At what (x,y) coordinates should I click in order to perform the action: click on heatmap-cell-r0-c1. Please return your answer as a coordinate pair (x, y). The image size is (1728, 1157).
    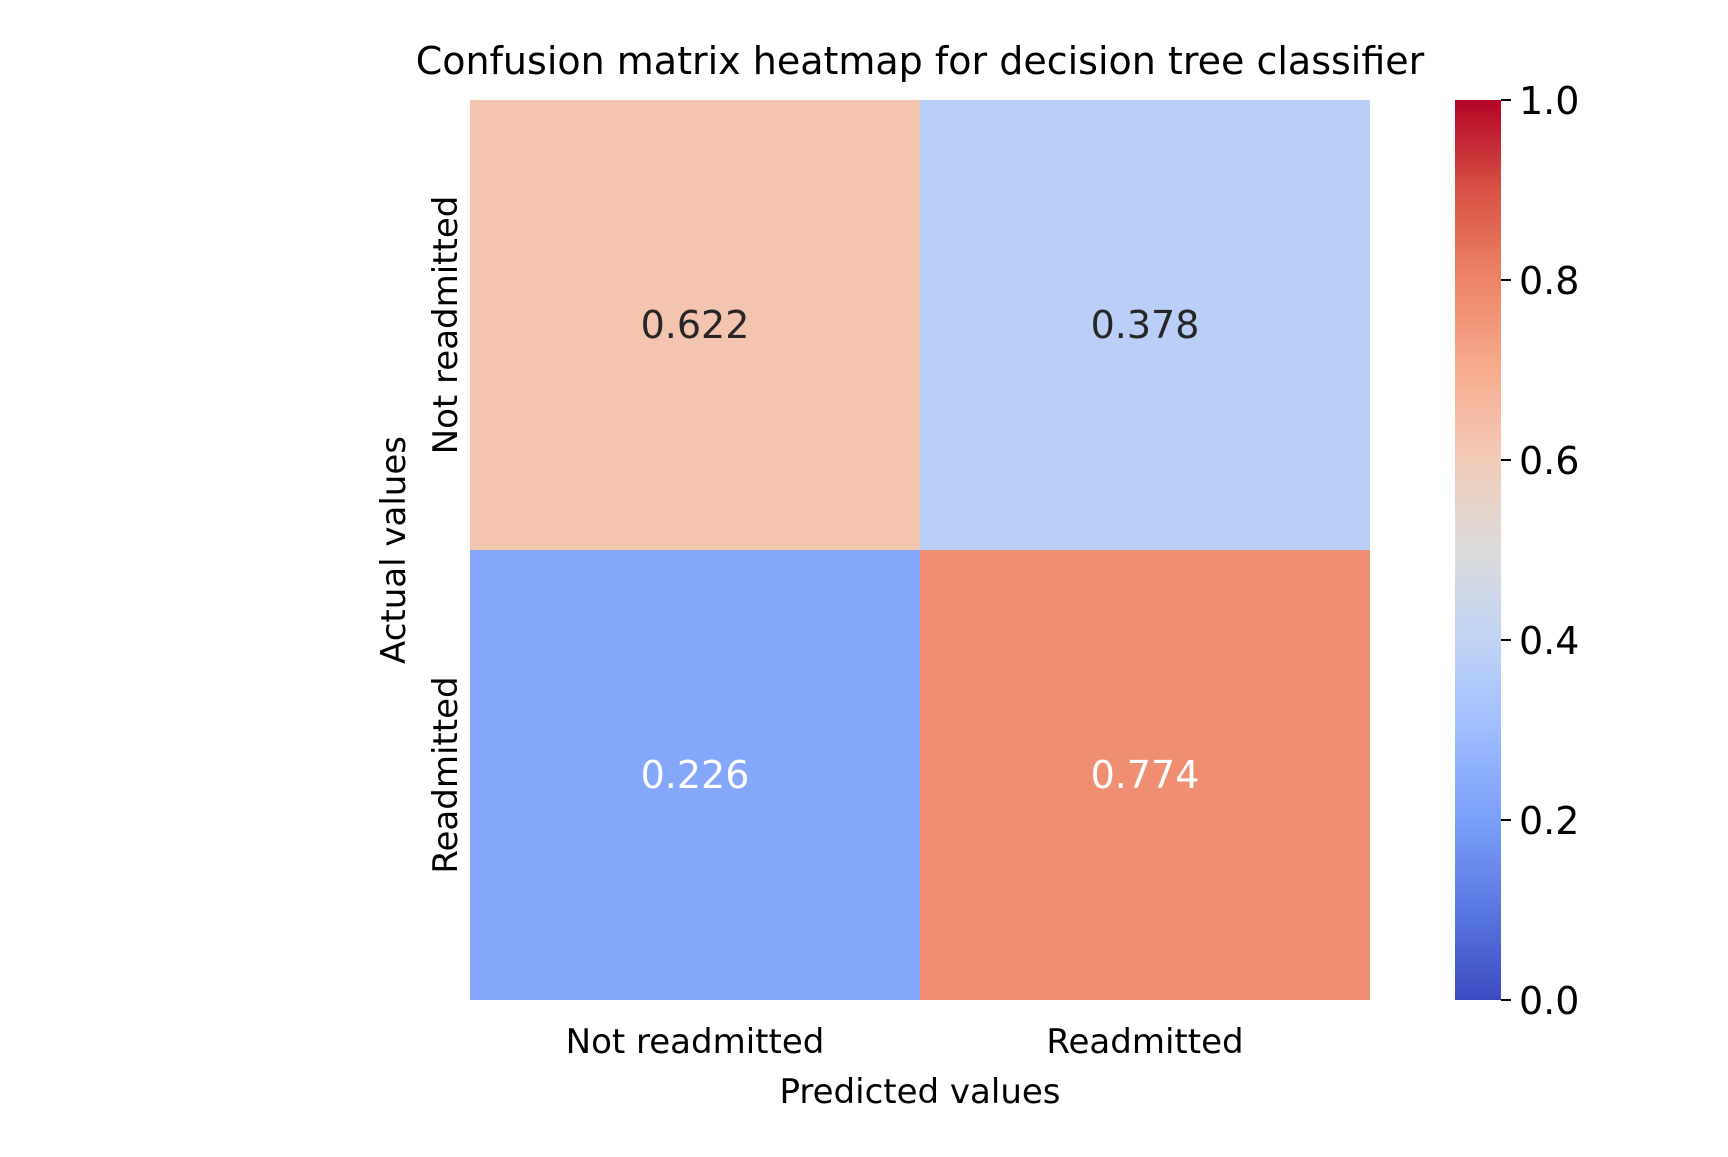
    Looking at the image, I should click on (1145, 325).